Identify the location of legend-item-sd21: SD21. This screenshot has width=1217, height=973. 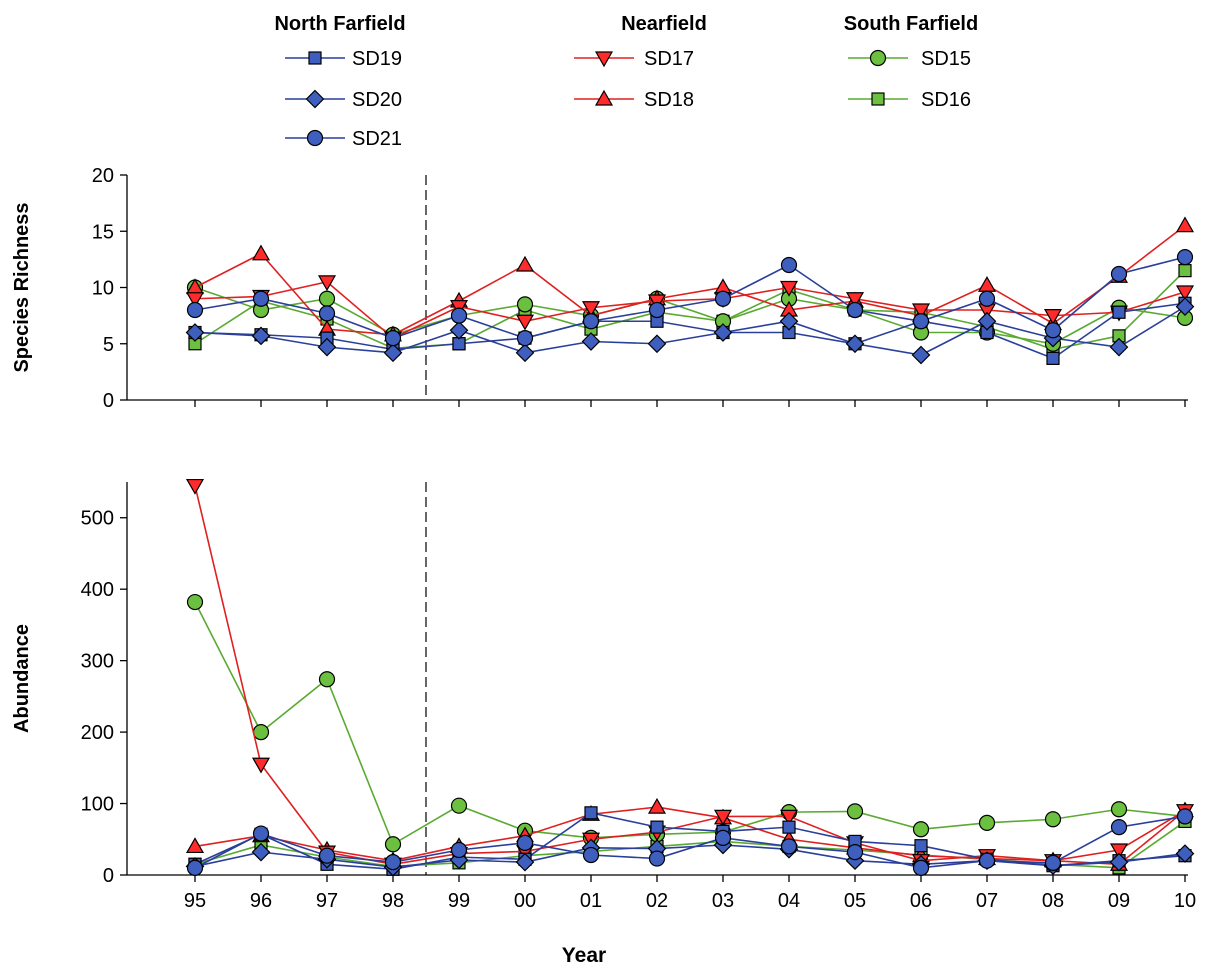
(343, 139).